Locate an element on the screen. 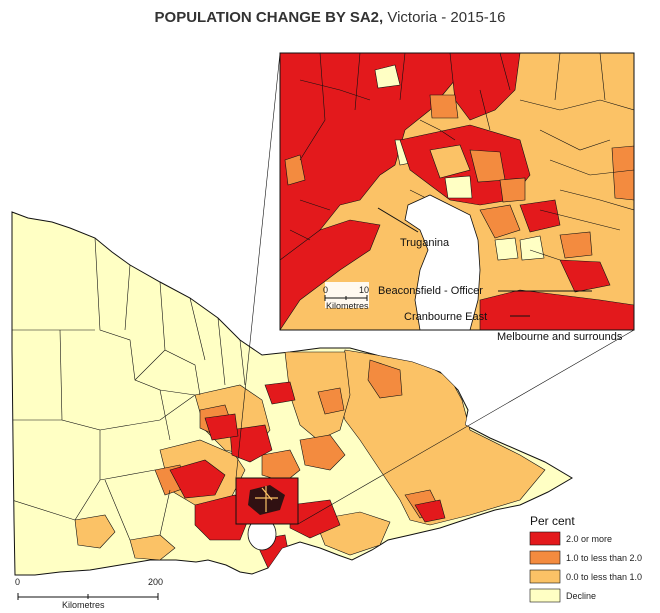  main-scale-bar: 0 200 Kilometres is located at coordinates (89, 593).